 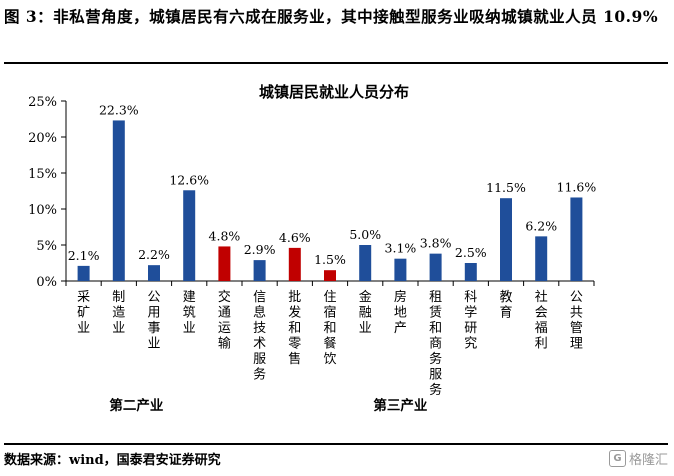 I want to click on category-label-char: 矿, so click(x=83, y=313).